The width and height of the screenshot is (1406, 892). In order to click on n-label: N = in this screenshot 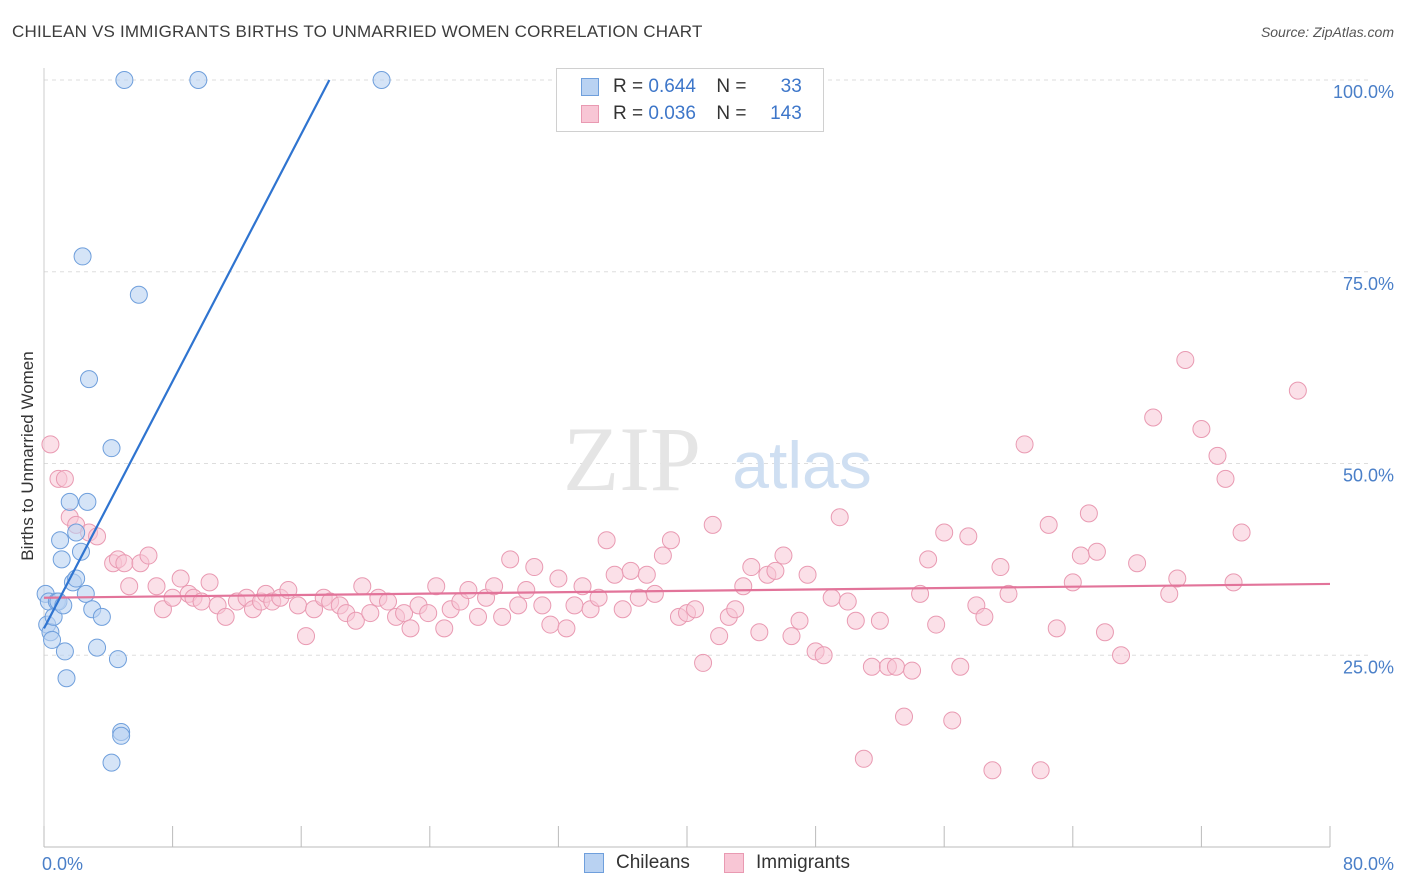, I will do `click(731, 113)`.